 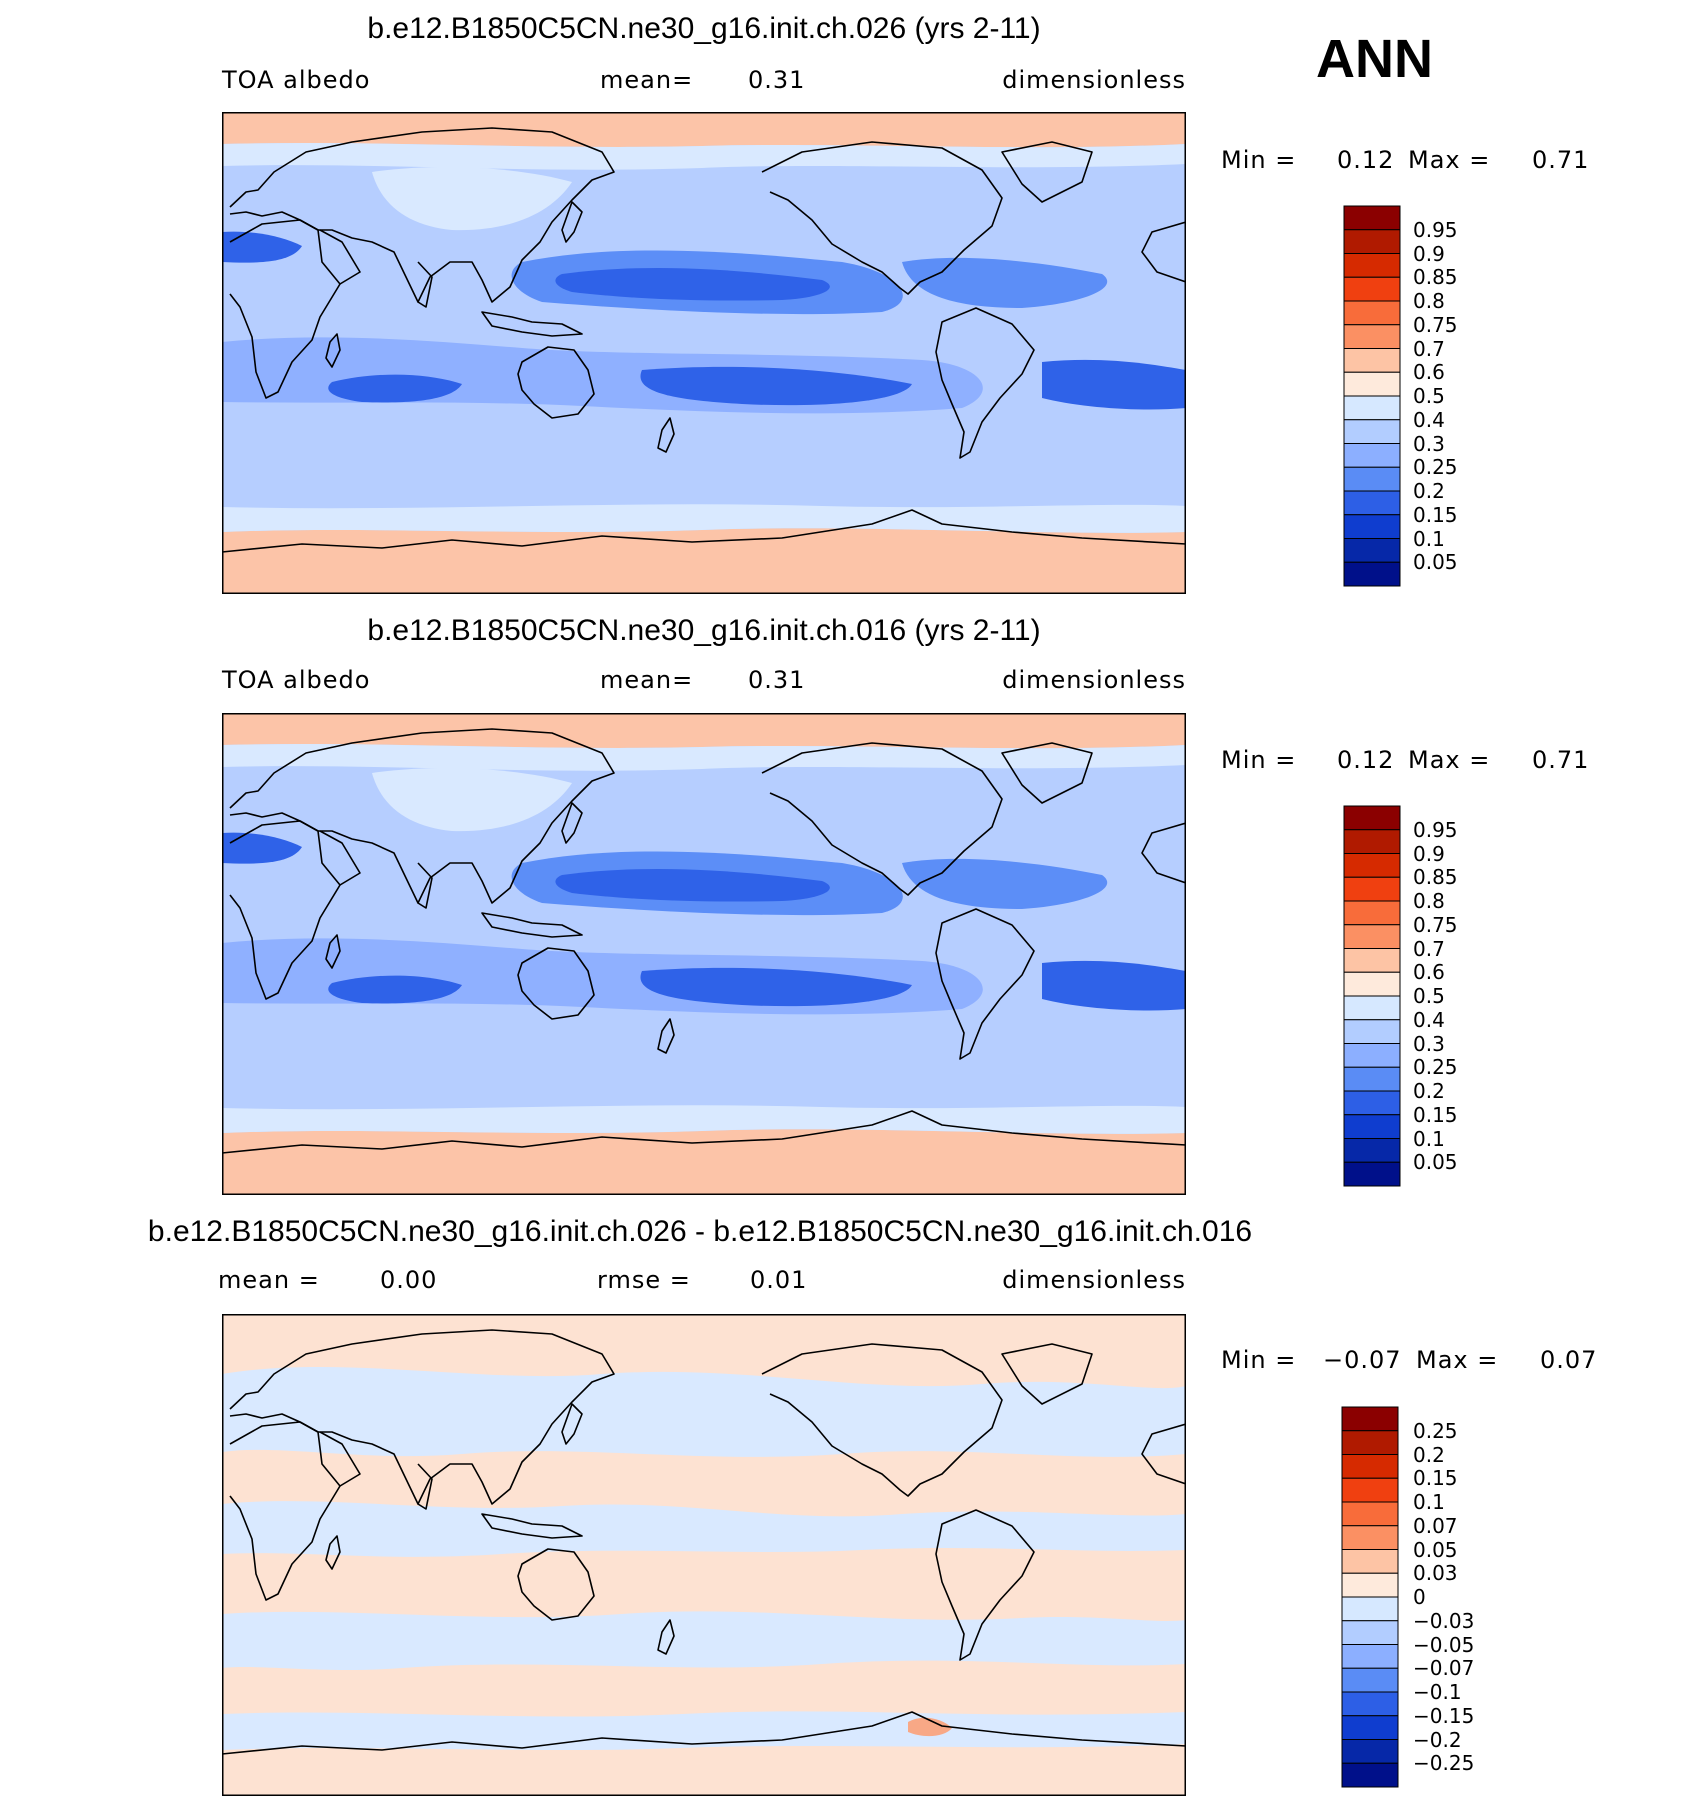 What do you see at coordinates (1429, 419) in the screenshot?
I see `colorbar-tick-label: 0.4` at bounding box center [1429, 419].